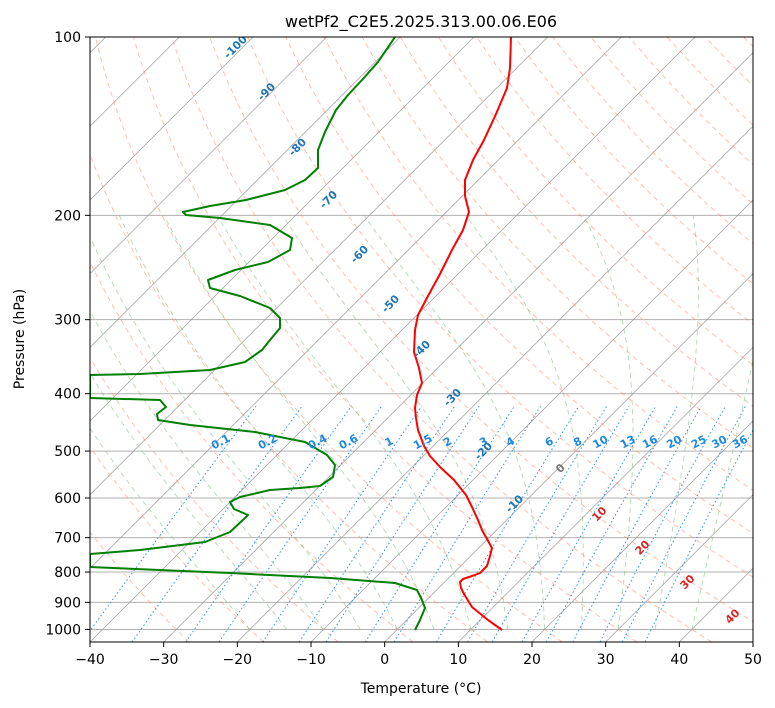 This screenshot has width=775, height=708. I want to click on x-tick-label: 10, so click(458, 660).